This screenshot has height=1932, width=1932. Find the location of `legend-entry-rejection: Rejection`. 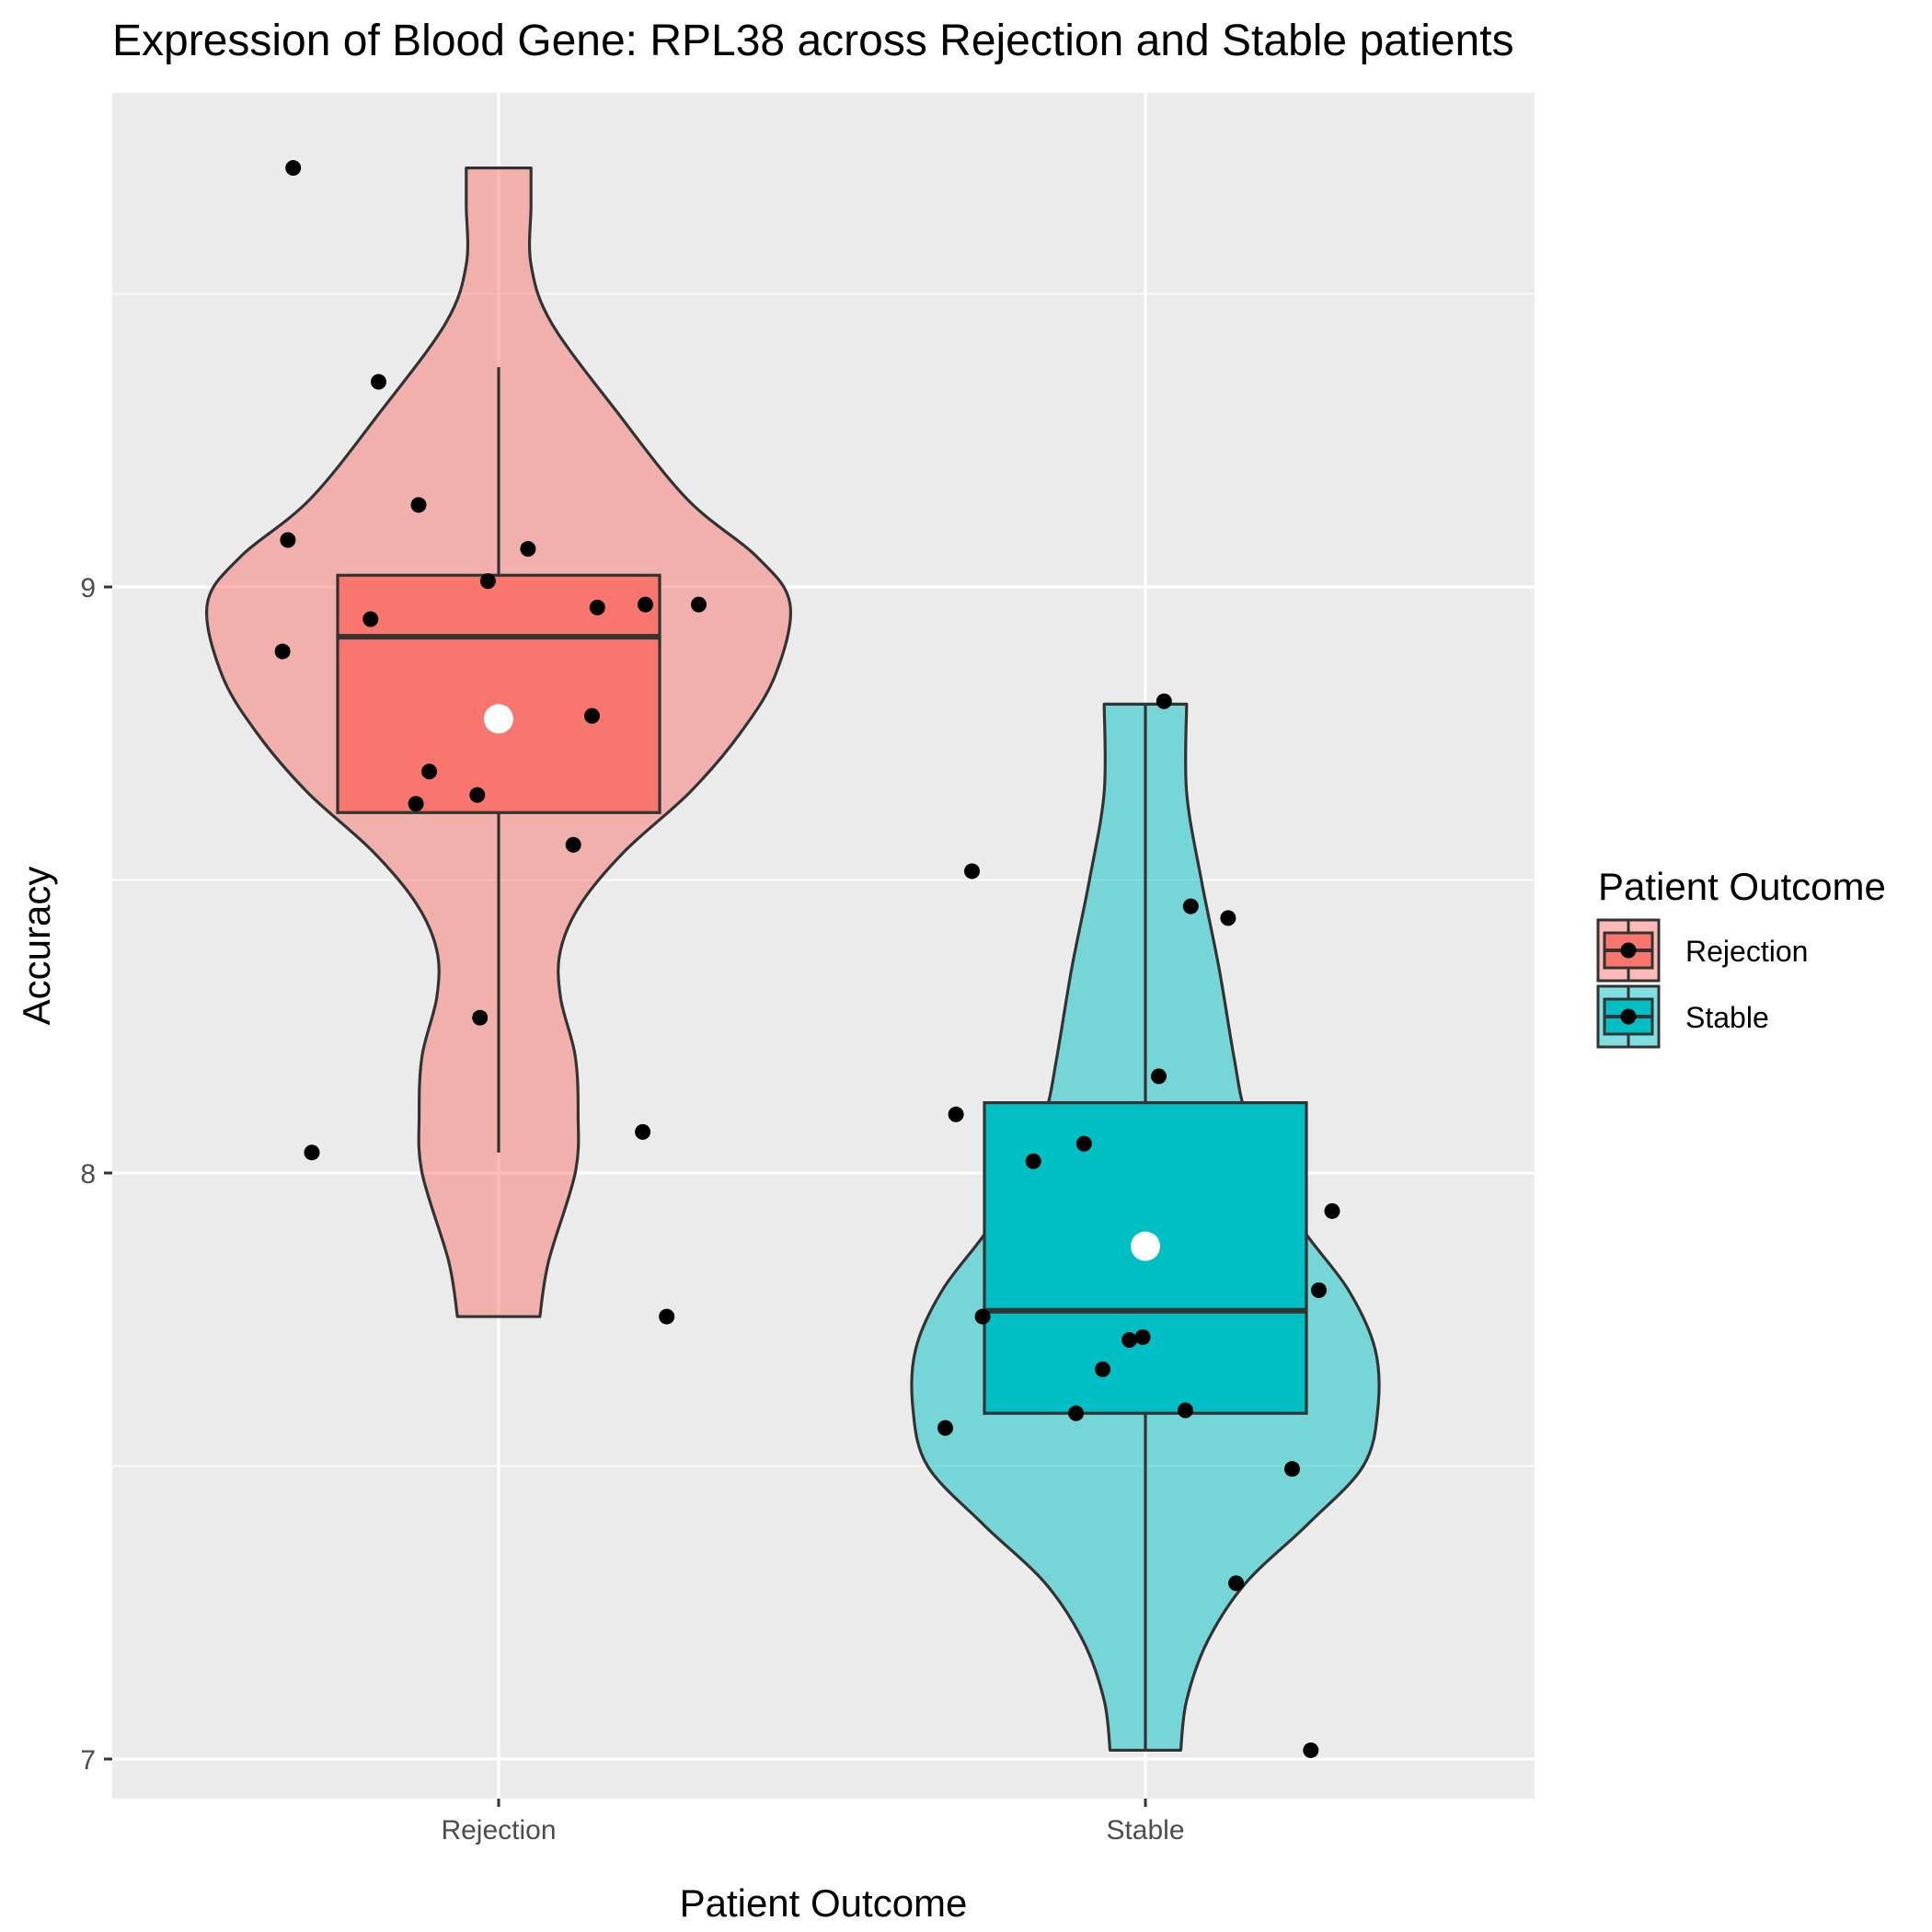

legend-entry-rejection: Rejection is located at coordinates (1702, 951).